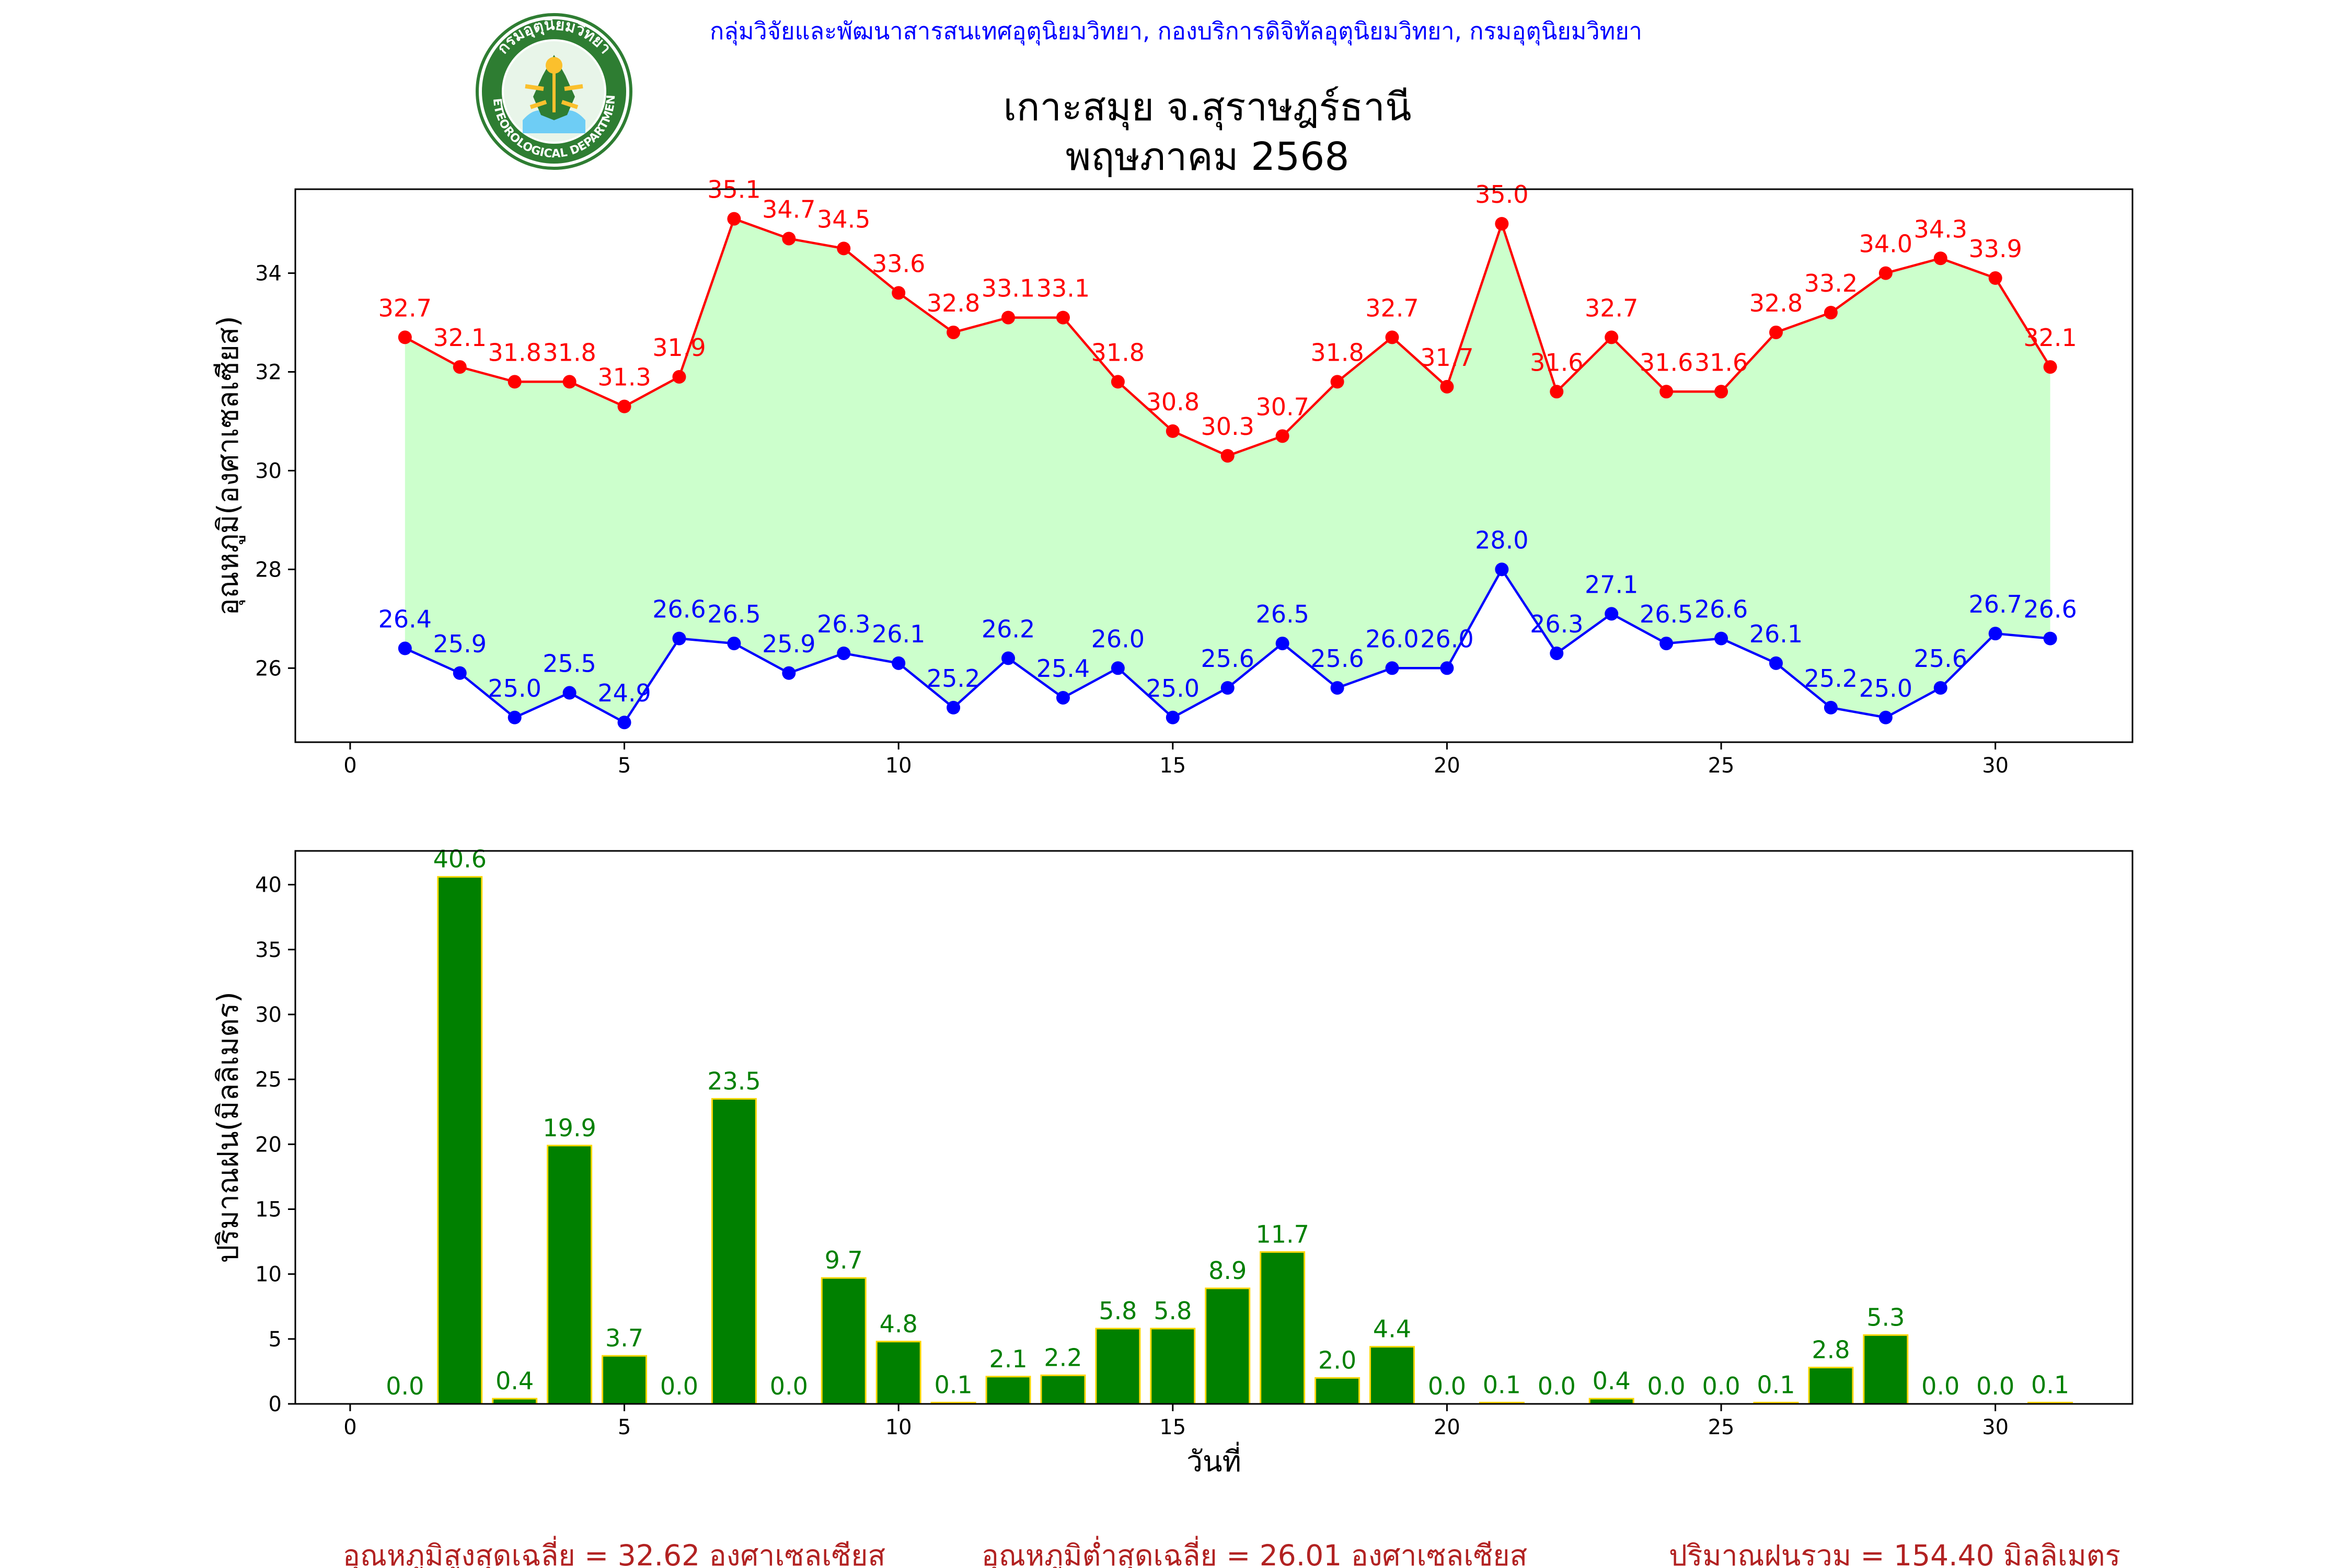 This screenshot has width=2352, height=1568. I want to click on temperature-y-axis-label: อุณหภูมิ(องศาเซลเซียส), so click(228, 465).